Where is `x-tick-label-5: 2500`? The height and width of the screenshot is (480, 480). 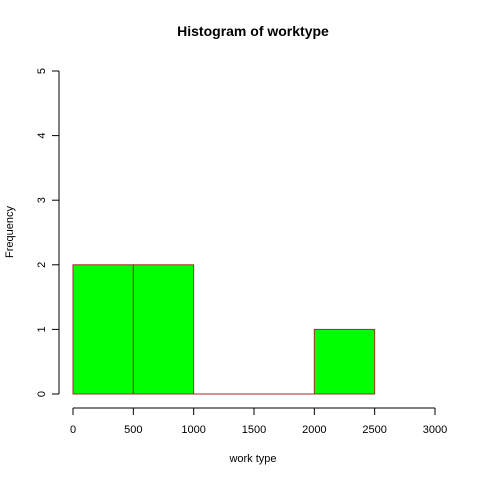 x-tick-label-5: 2500 is located at coordinates (374, 430).